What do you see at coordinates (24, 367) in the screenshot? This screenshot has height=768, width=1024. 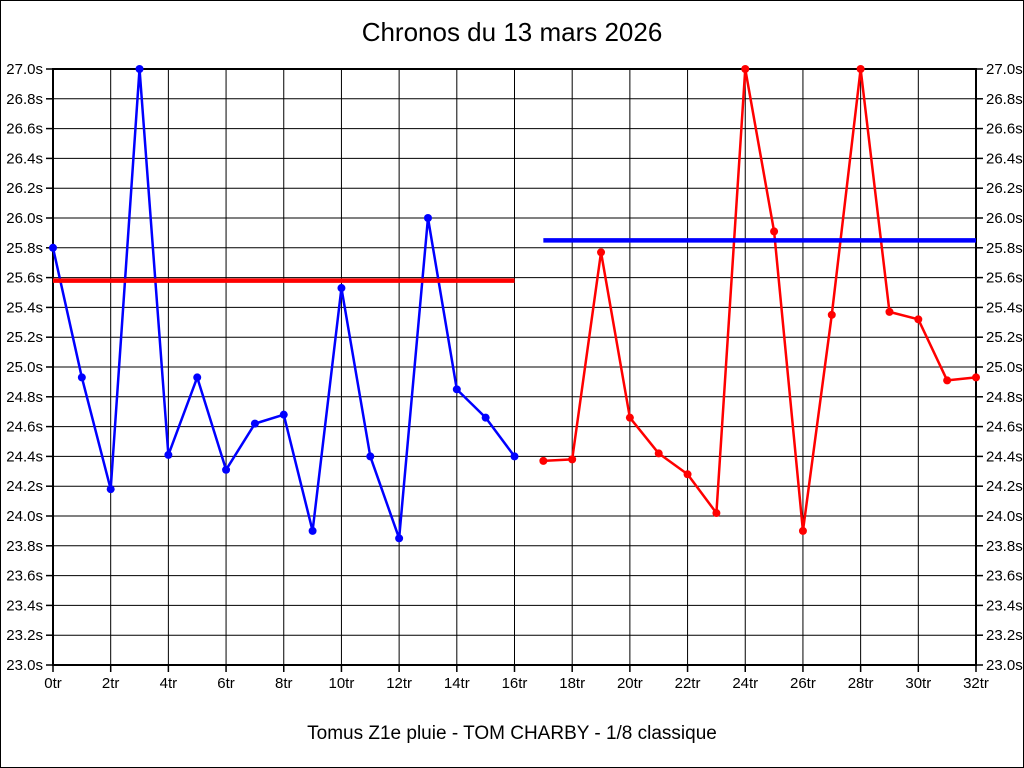 I see `y-axis-label-left: 25.0s` at bounding box center [24, 367].